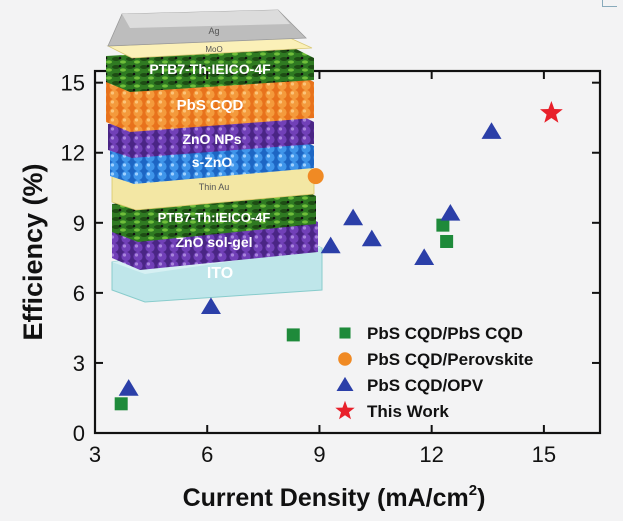 This screenshot has height=521, width=623. Describe the element at coordinates (214, 242) in the screenshot. I see `layer-label-zno-solgel: ZnO sol-gel` at that location.